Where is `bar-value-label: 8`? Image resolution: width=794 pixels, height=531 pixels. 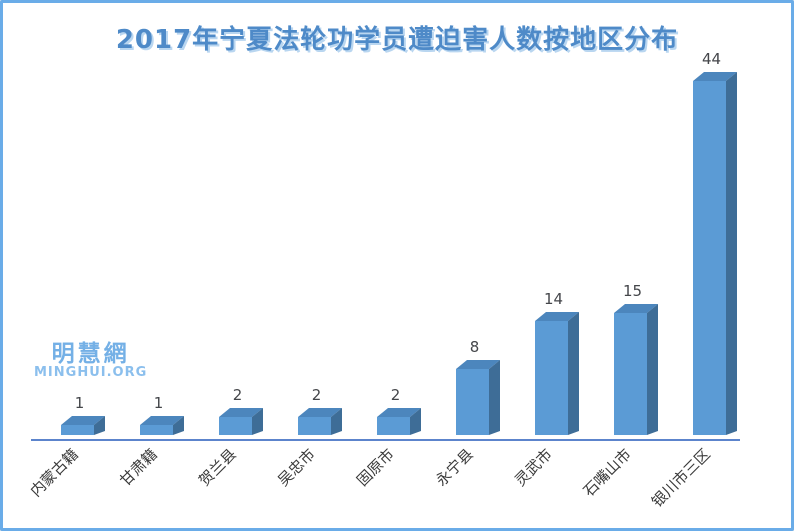
bar-value-label: 8 is located at coordinates (475, 347).